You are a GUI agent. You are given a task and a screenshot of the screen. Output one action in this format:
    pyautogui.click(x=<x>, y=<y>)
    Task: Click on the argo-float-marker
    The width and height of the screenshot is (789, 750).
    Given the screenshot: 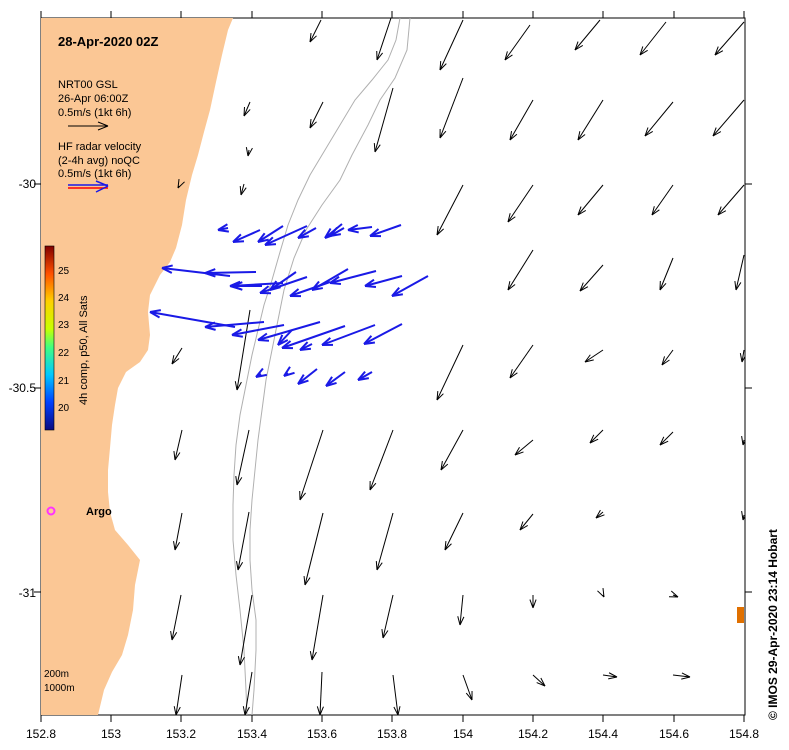 What is the action you would take?
    pyautogui.click(x=51, y=511)
    